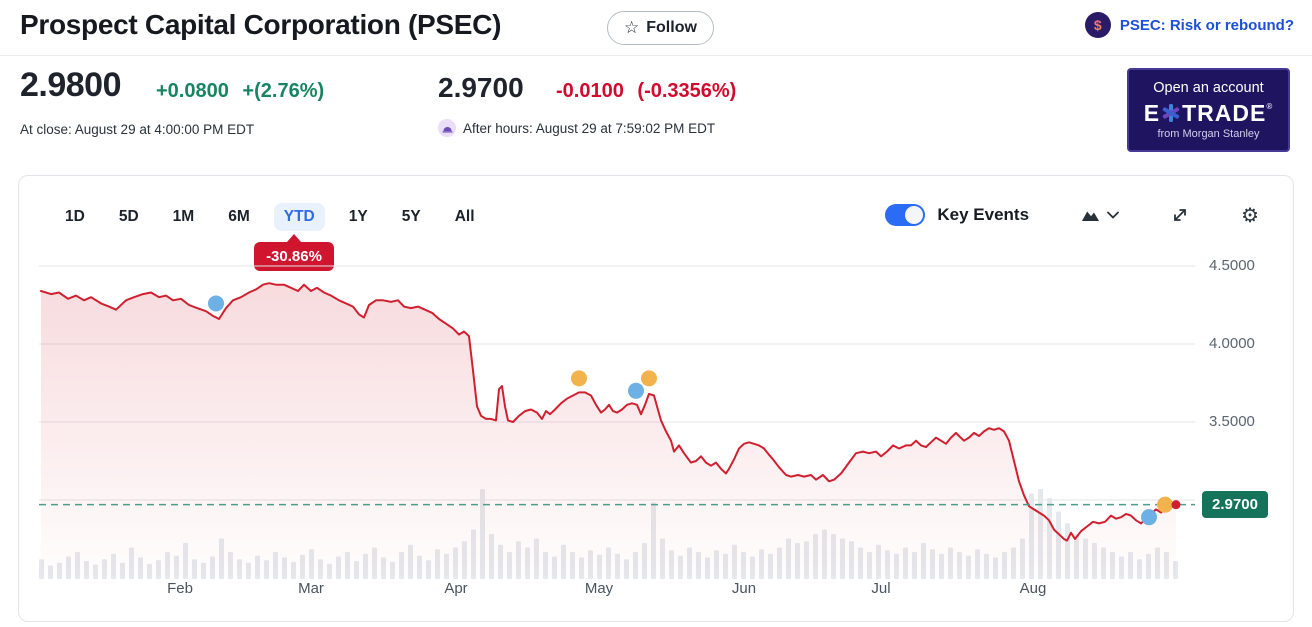 Image resolution: width=1312 pixels, height=627 pixels. I want to click on news-link-text: PSEC: Risk or rebound?, so click(1206, 25).